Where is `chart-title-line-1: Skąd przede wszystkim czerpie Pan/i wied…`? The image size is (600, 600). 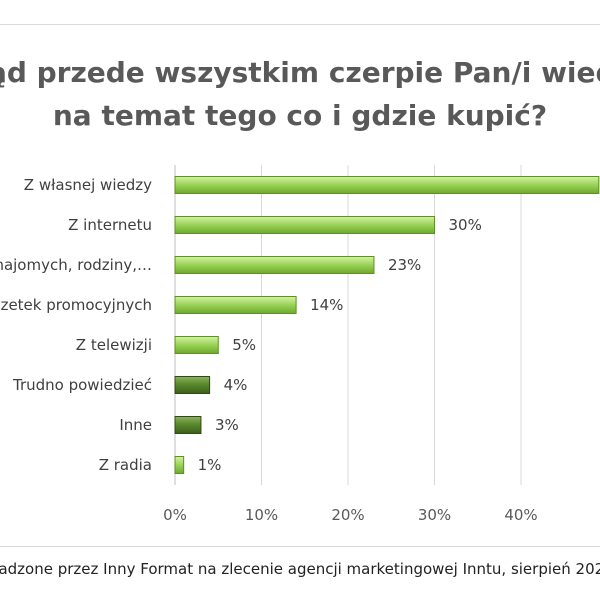 chart-title-line-1: Skąd przede wszystkim czerpie Pan/i wied… is located at coordinates (300, 72).